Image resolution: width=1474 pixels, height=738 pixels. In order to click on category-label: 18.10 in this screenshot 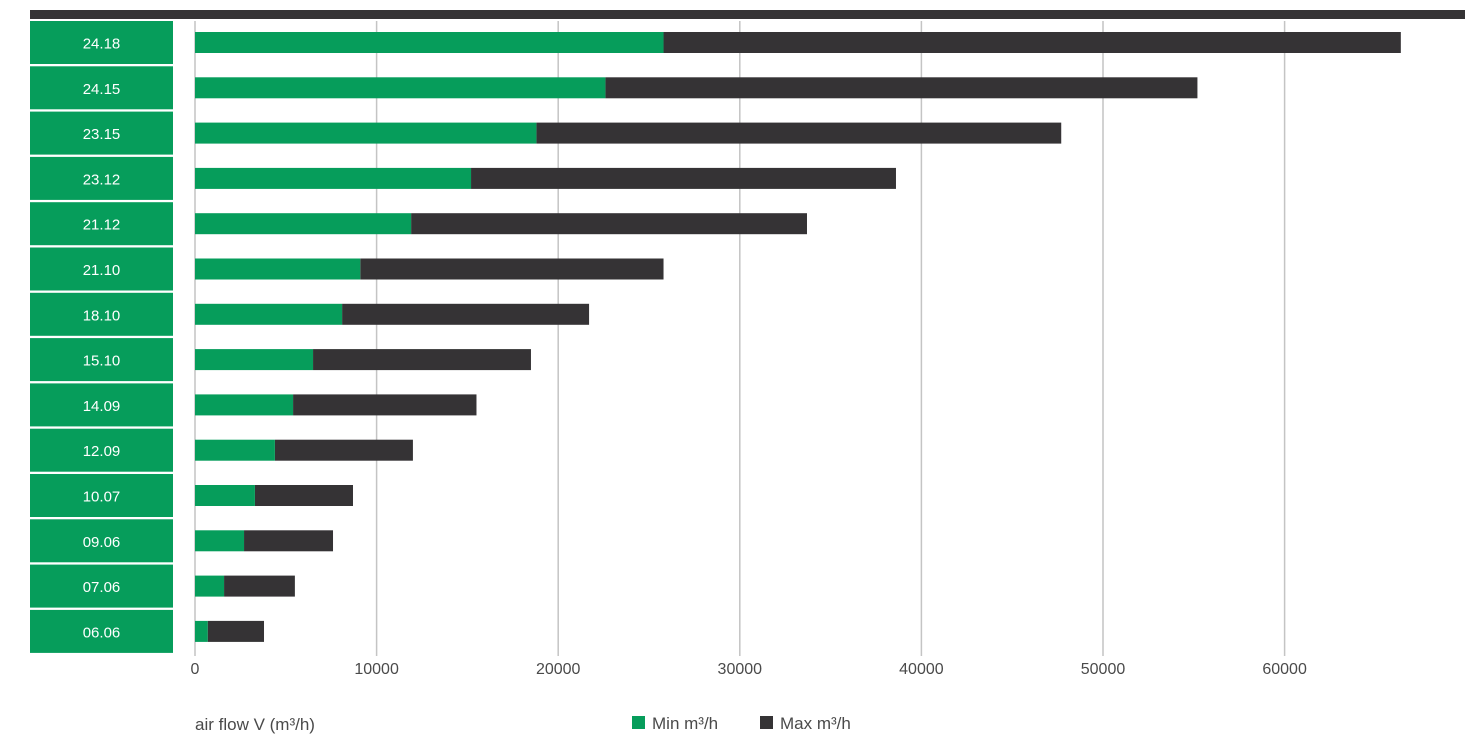, I will do `click(102, 315)`.